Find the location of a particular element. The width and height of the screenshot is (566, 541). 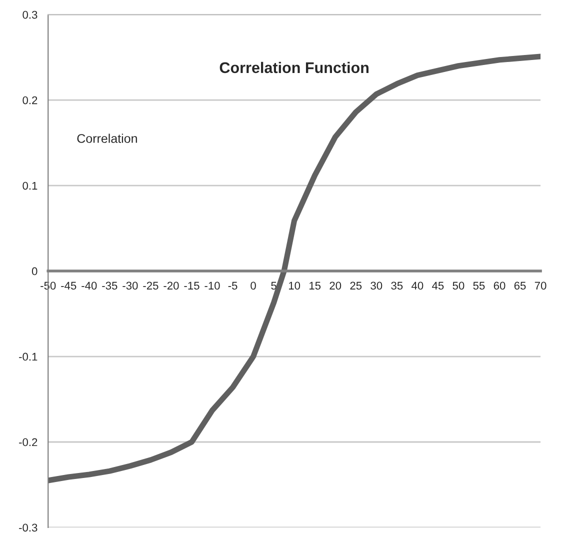

x-tick-label: 10 is located at coordinates (294, 286).